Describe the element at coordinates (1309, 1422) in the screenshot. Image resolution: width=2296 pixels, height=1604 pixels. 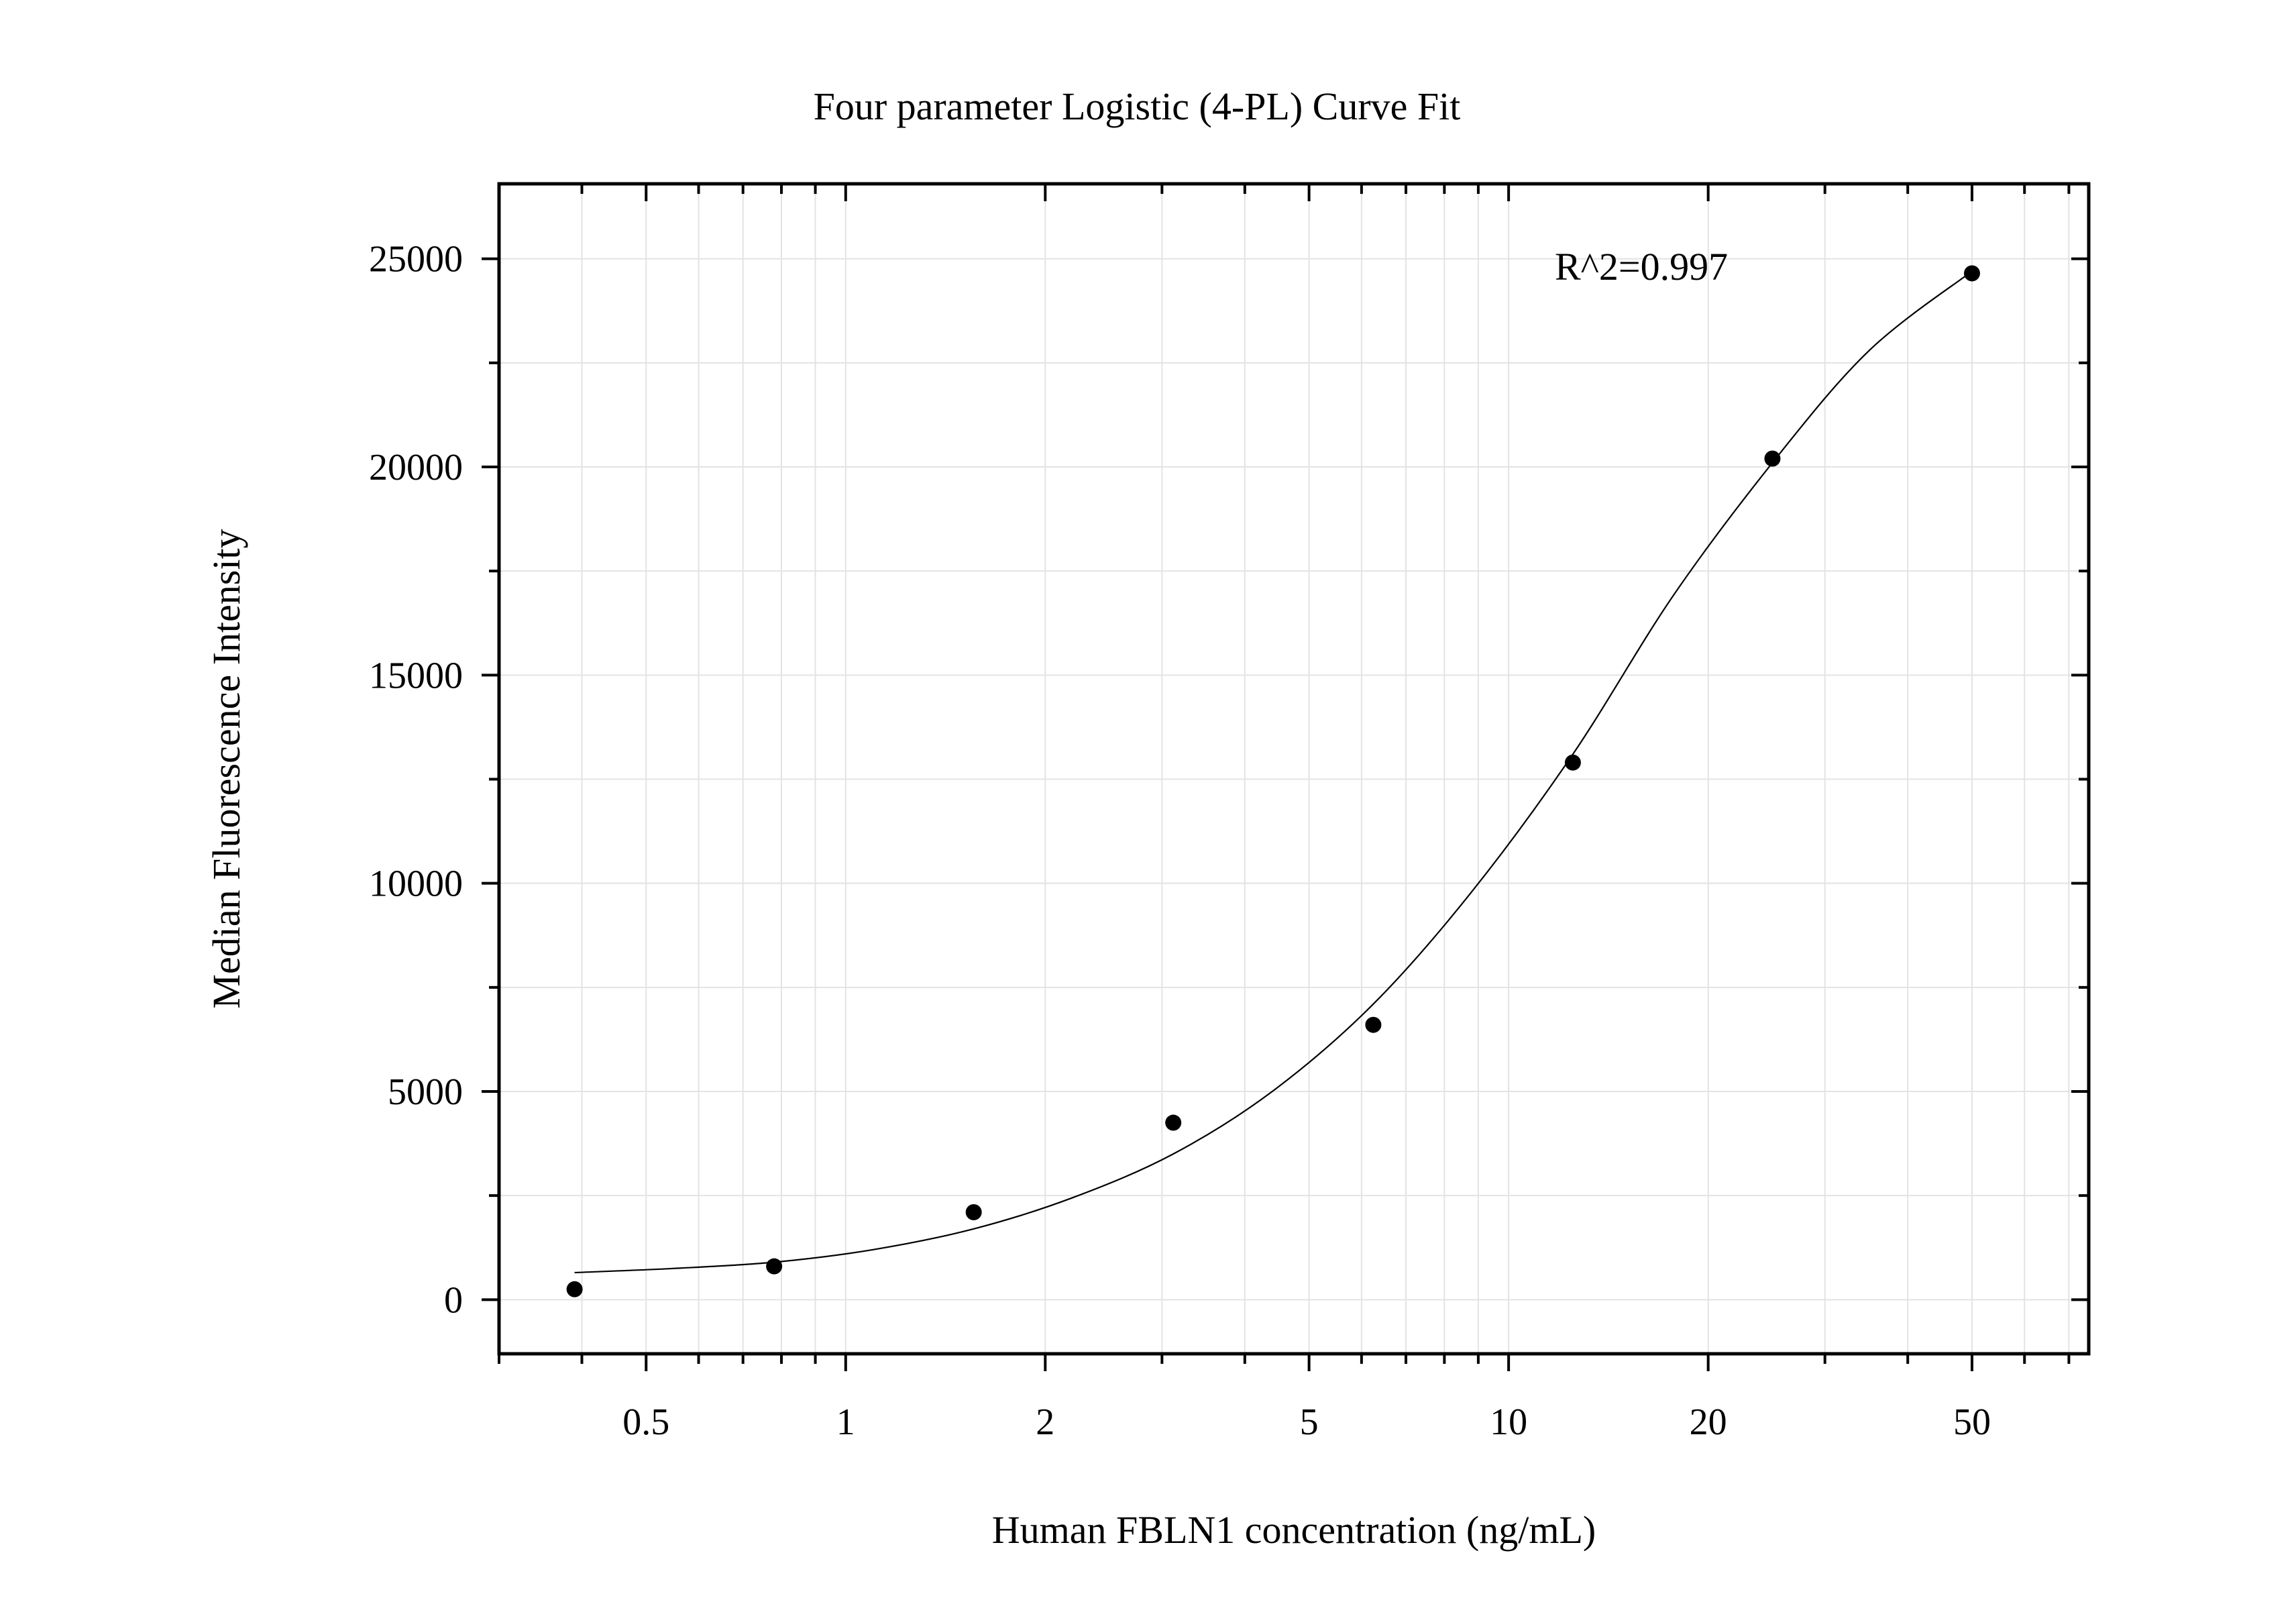
I see `x-tick-label: 5` at that location.